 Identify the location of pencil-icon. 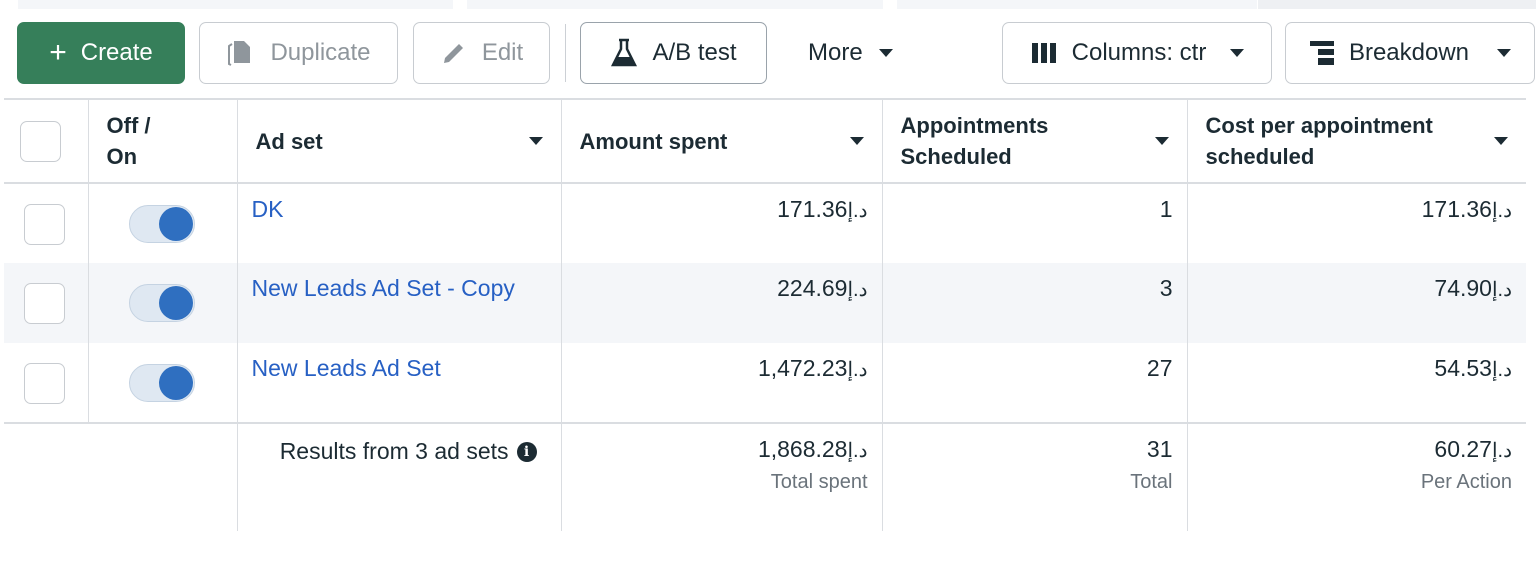
(453, 53).